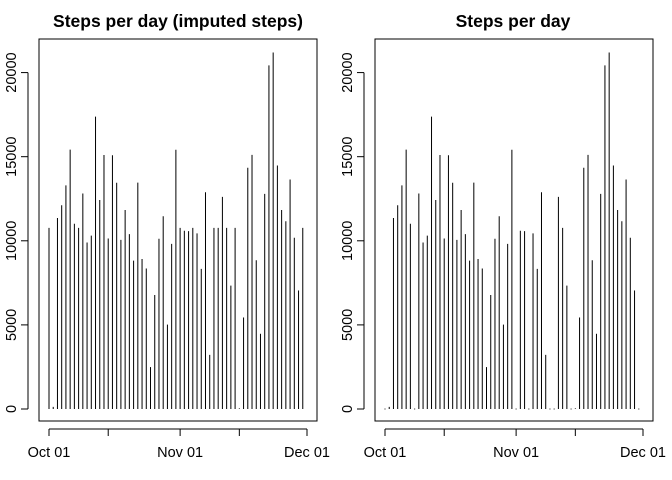 This screenshot has width=672, height=480. What do you see at coordinates (513, 21) in the screenshot?
I see `chart-title: Steps per day` at bounding box center [513, 21].